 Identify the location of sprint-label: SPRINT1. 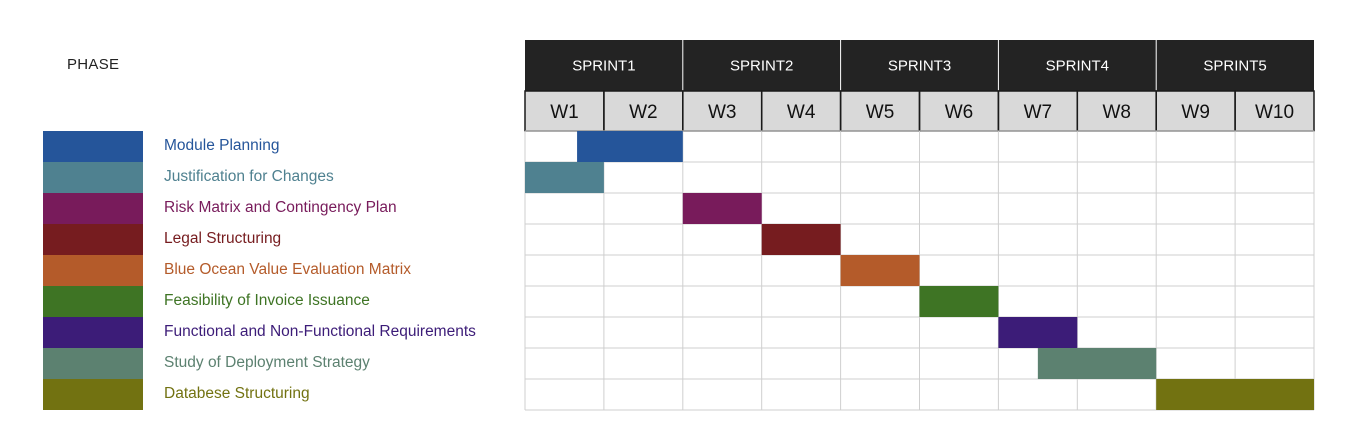
(603, 66).